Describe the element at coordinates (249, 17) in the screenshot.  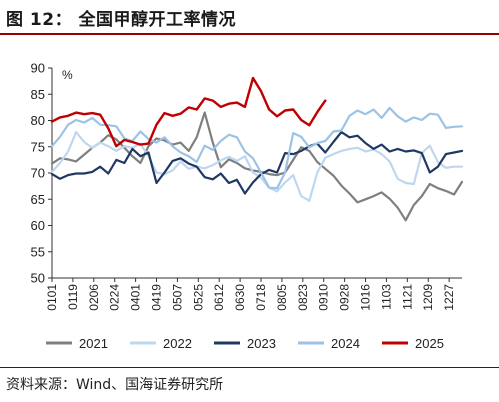
I see `figure-header: 图 12： 全国甲醇开工率情况` at that location.